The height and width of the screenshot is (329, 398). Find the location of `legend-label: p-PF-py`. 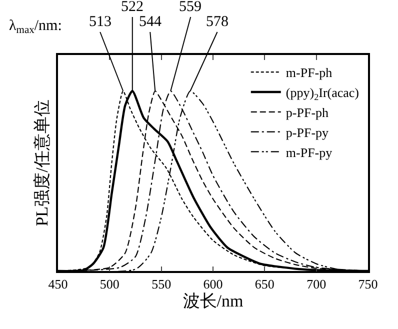

legend-label: p-PF-py is located at coordinates (308, 132).